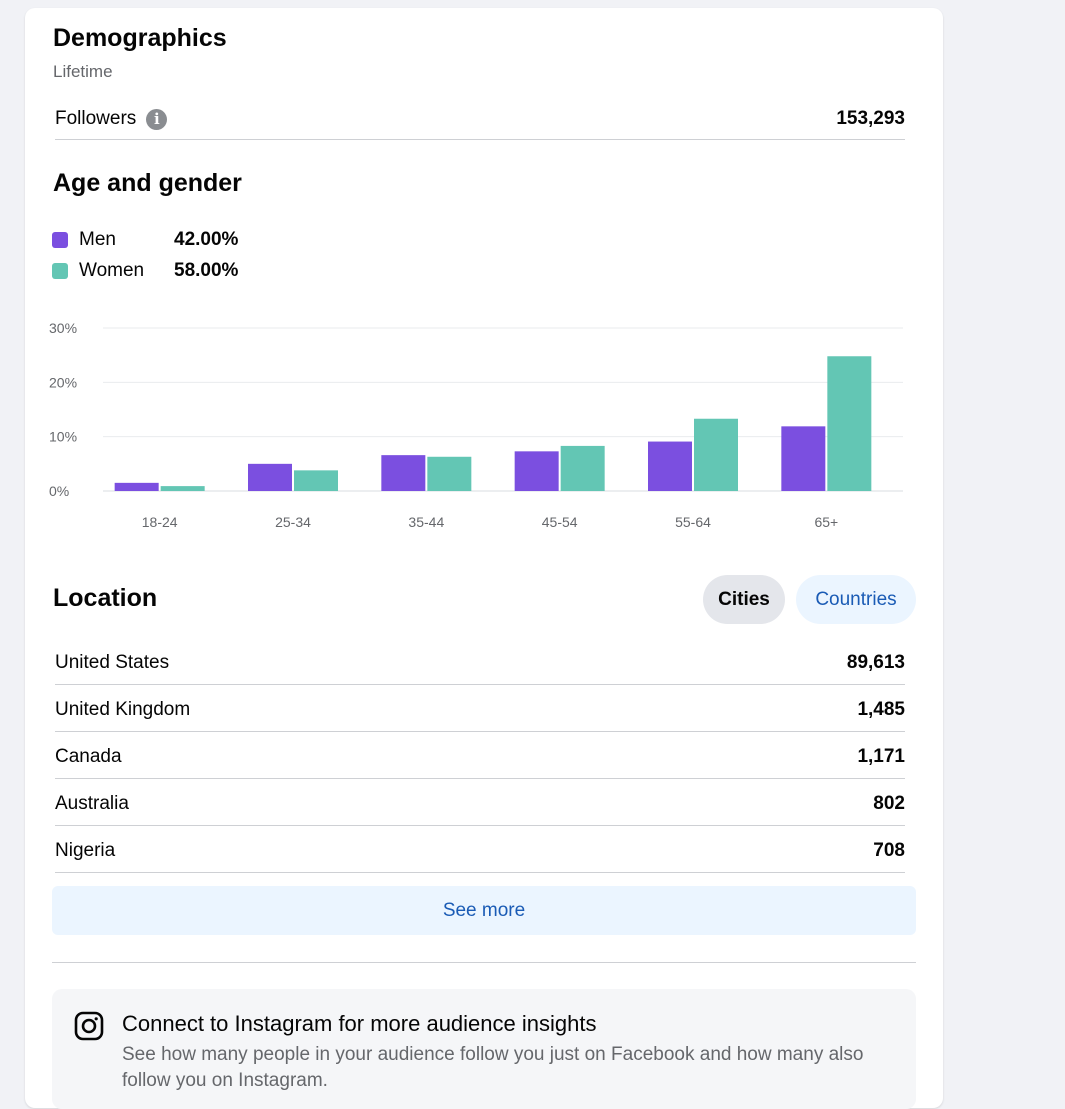 The height and width of the screenshot is (1109, 1065). What do you see at coordinates (85, 850) in the screenshot?
I see `location-name: Nigeria` at bounding box center [85, 850].